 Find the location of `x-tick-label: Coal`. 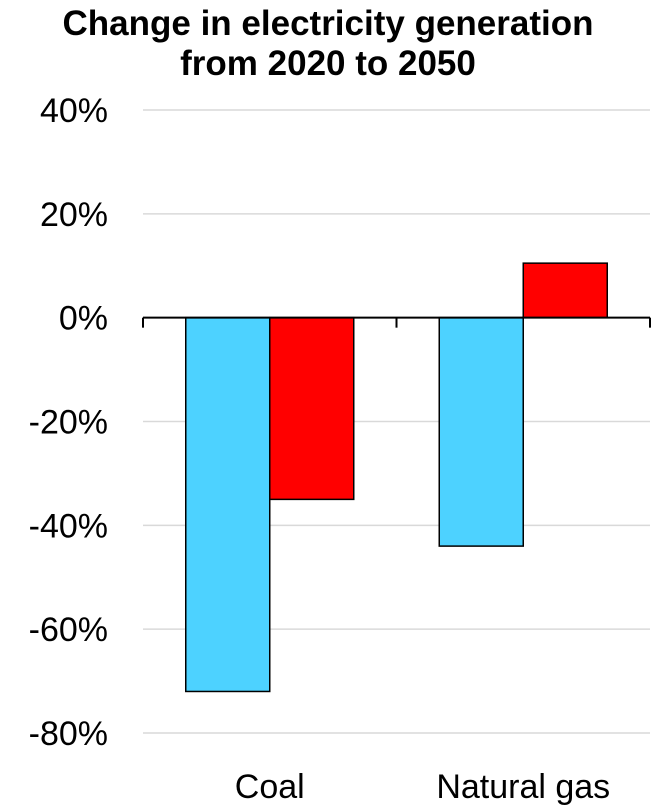

x-tick-label: Coal is located at coordinates (270, 787).